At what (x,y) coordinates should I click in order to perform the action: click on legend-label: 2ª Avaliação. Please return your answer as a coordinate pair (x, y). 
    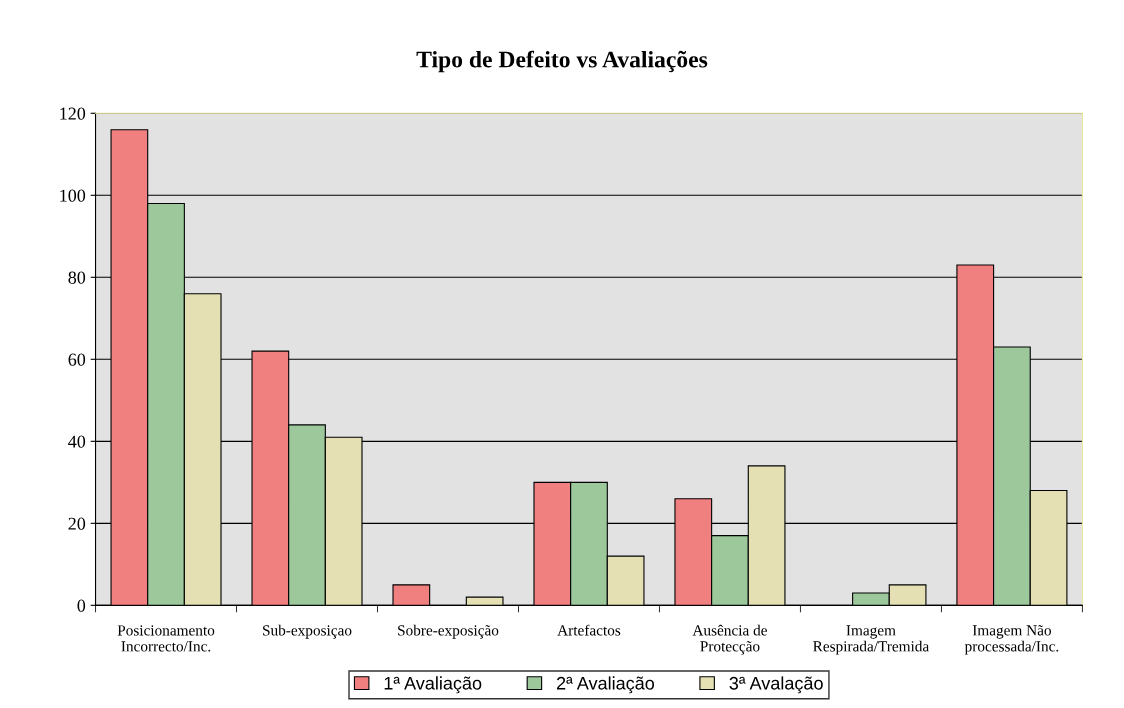
    Looking at the image, I should click on (605, 685).